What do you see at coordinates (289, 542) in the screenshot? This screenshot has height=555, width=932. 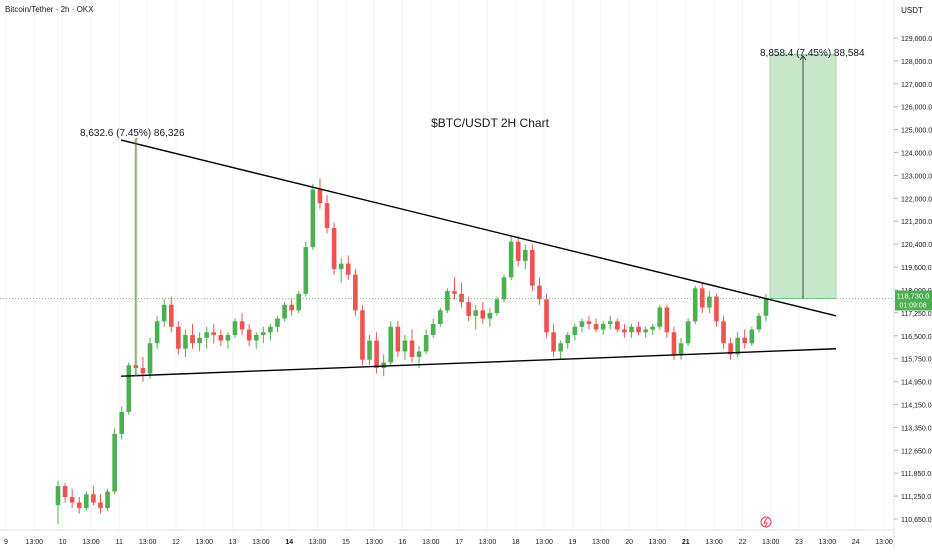 I see `time-tick-label: 14` at bounding box center [289, 542].